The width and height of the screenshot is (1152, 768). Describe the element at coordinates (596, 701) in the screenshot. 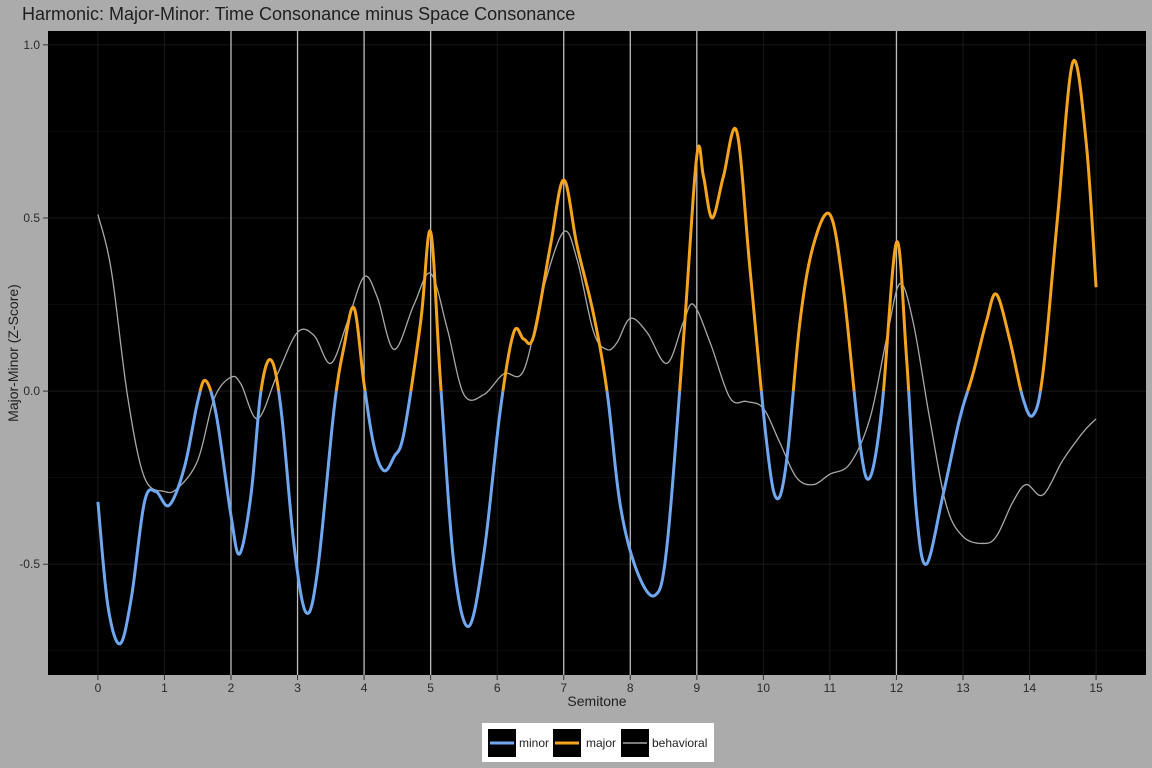

I see `x-axis-label: Semitone` at that location.